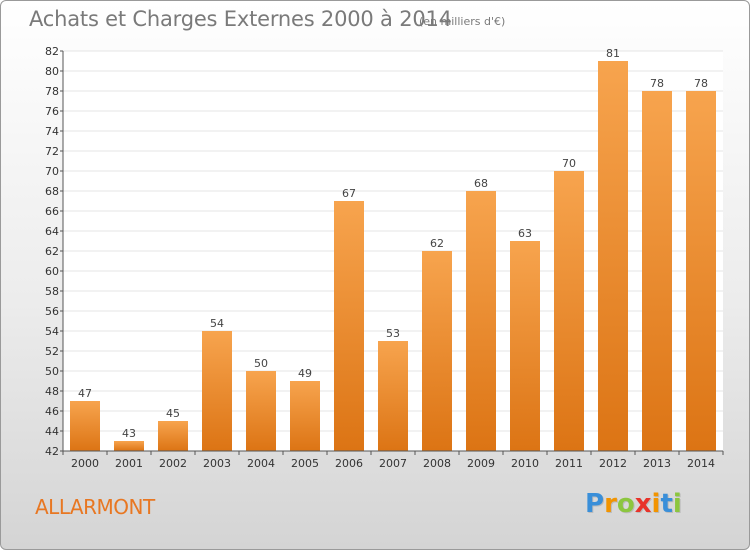  I want to click on bar-value-label: 70, so click(569, 163).